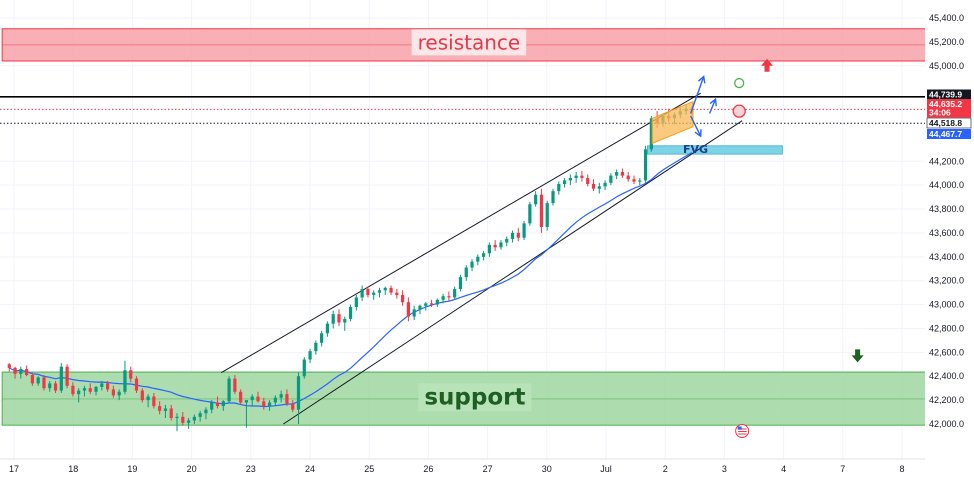 This screenshot has width=974, height=485. What do you see at coordinates (946, 400) in the screenshot?
I see `y-tick-label: 42,200.0` at bounding box center [946, 400].